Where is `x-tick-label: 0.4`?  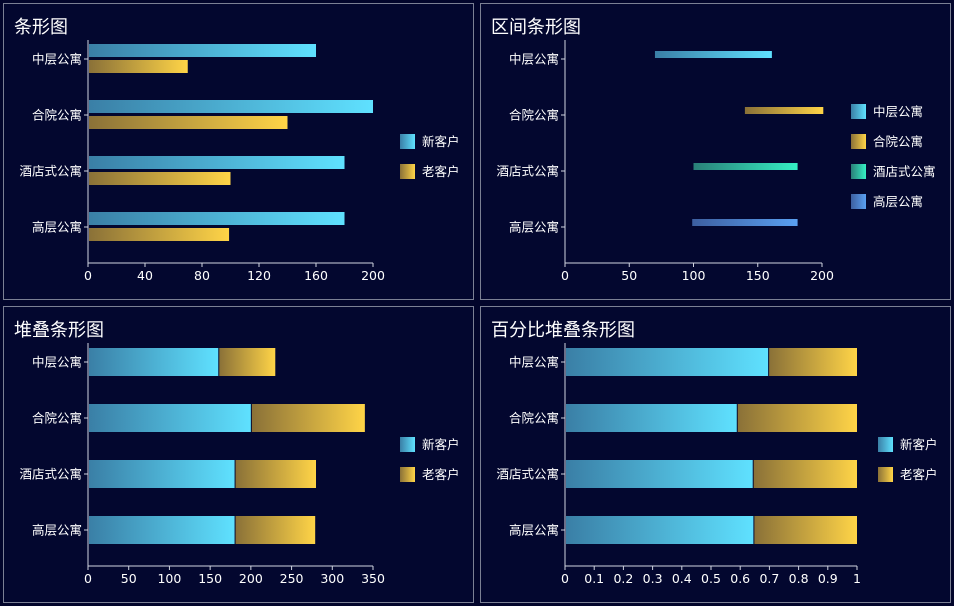
x-tick-label: 0.4 is located at coordinates (682, 578).